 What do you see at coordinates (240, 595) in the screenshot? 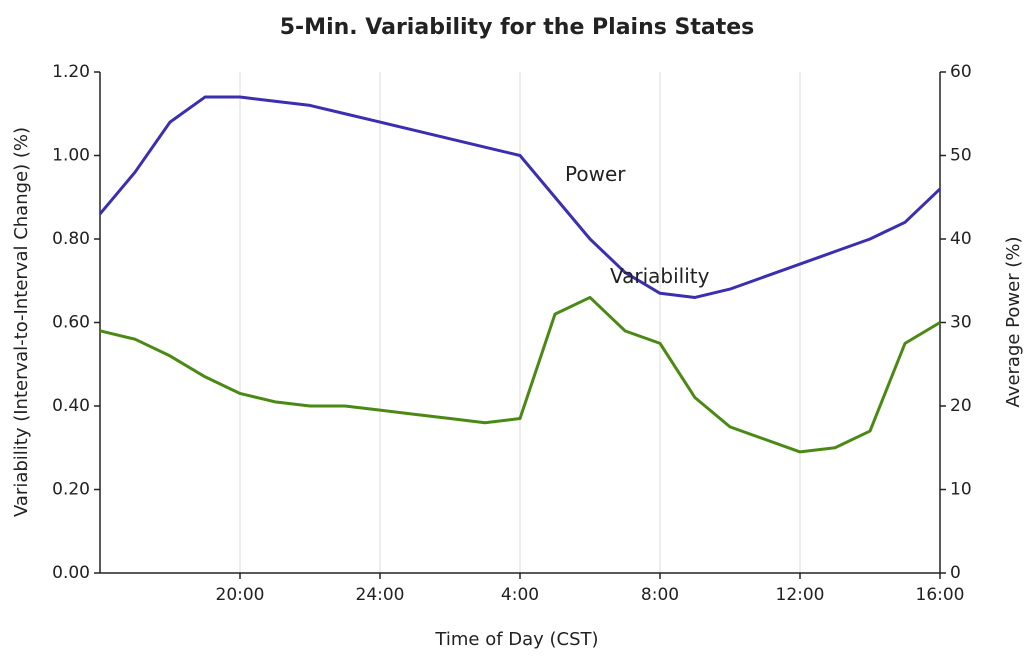
I see `x-tick-label: 20:00` at bounding box center [240, 595].